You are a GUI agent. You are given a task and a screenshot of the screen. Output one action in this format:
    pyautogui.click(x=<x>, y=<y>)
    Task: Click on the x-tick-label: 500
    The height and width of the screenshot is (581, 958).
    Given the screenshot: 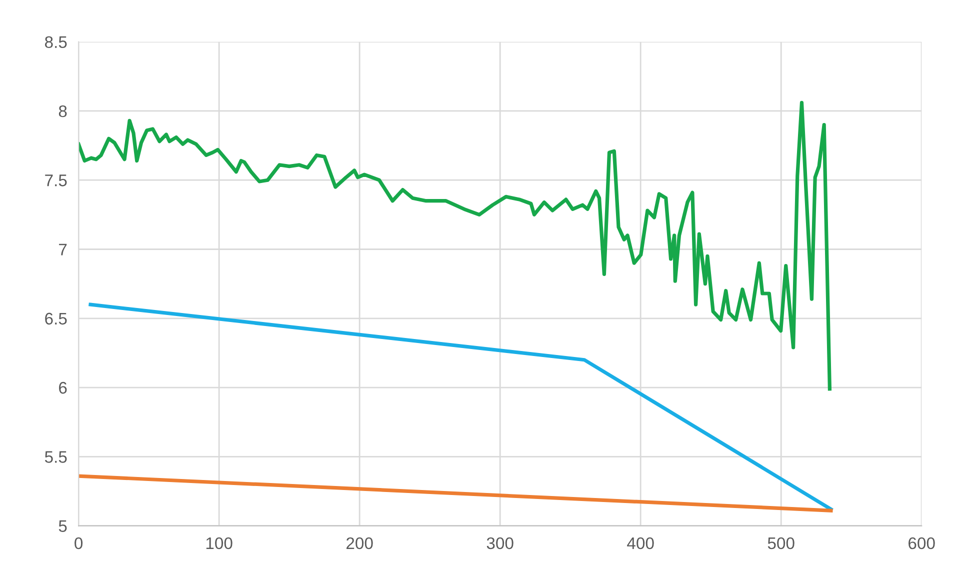 What is the action you would take?
    pyautogui.click(x=781, y=543)
    